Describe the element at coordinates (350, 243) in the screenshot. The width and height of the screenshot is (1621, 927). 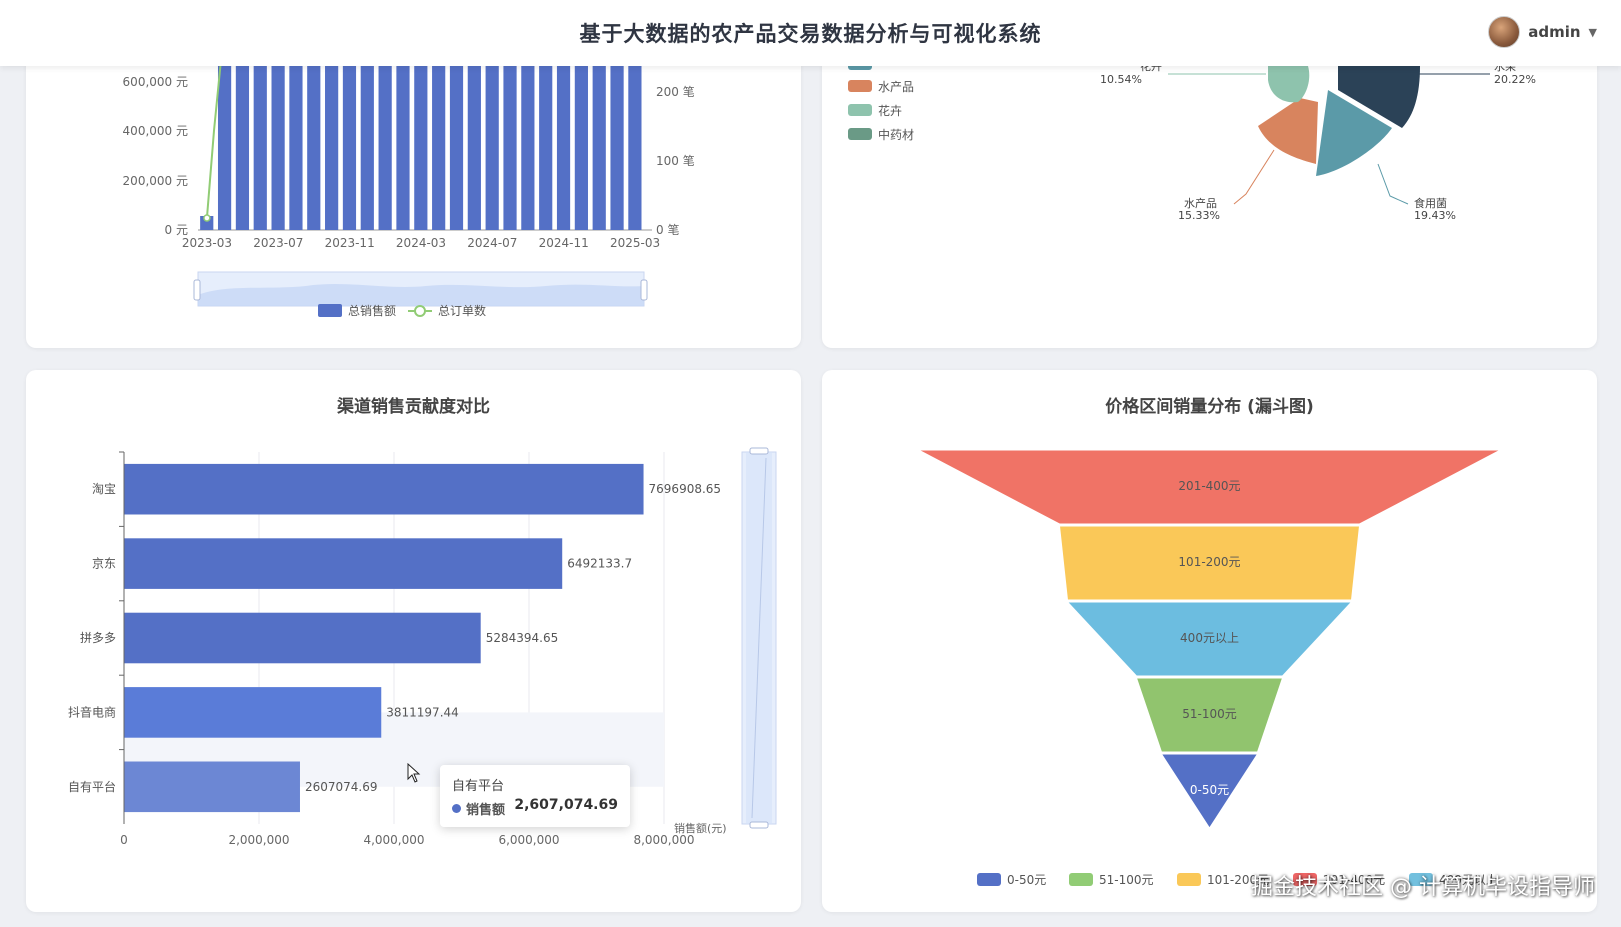
I see `x-tick-label: 2023-11` at that location.